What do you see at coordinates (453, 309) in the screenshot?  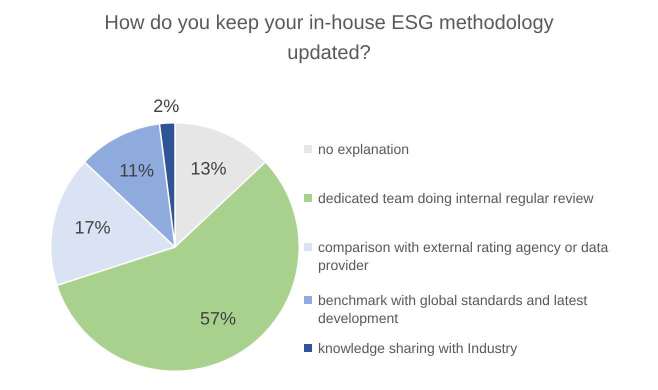 I see `legend-label: benchmark with global standards and latest development` at bounding box center [453, 309].